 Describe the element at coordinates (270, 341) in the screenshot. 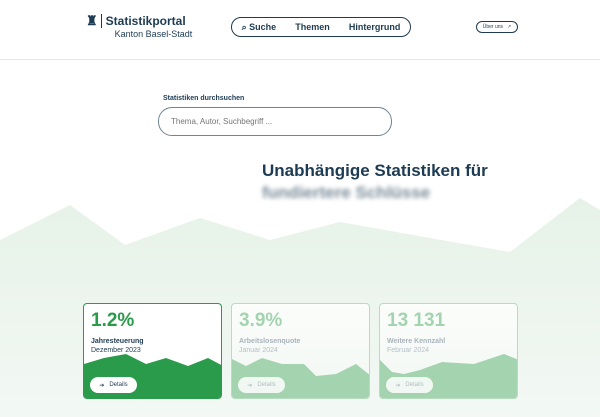

I see `card-label: Arbeitslosenquote` at that location.